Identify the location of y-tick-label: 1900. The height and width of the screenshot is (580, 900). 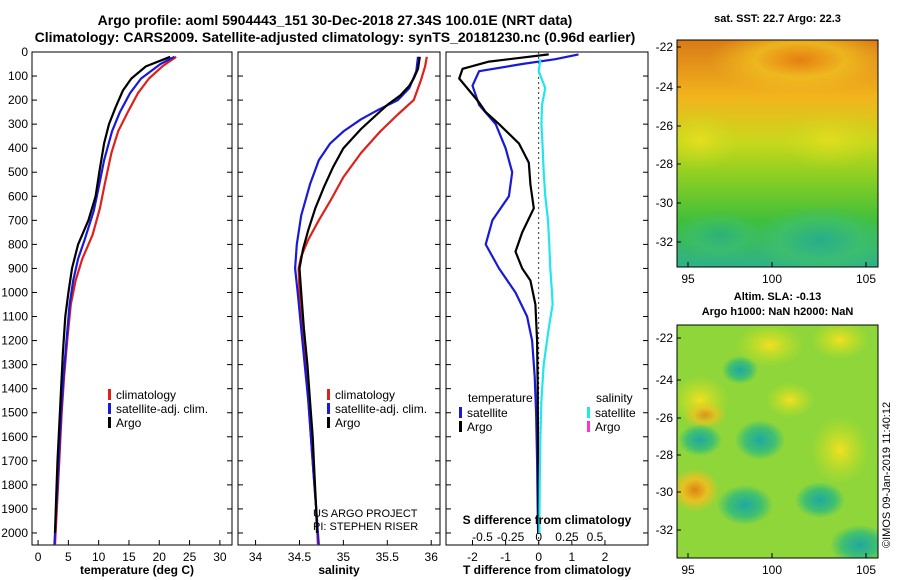
(14, 509).